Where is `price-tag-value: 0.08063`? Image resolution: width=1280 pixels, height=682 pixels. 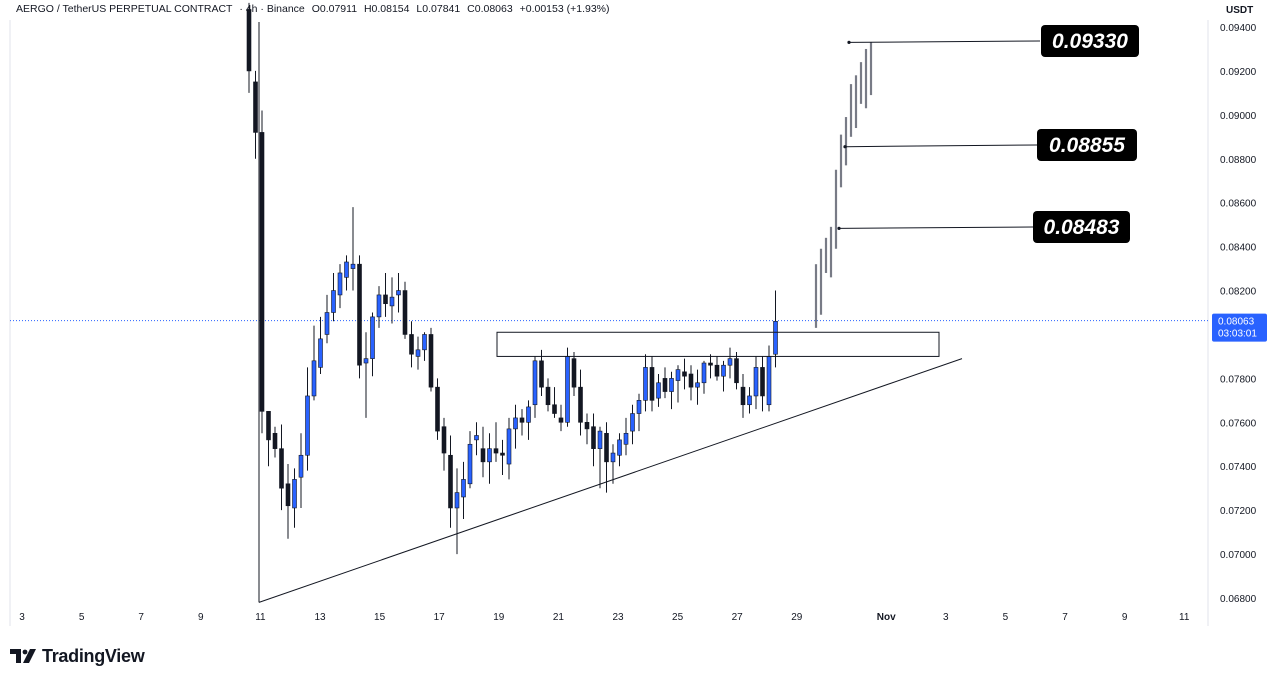
price-tag-value: 0.08063 is located at coordinates (1236, 322).